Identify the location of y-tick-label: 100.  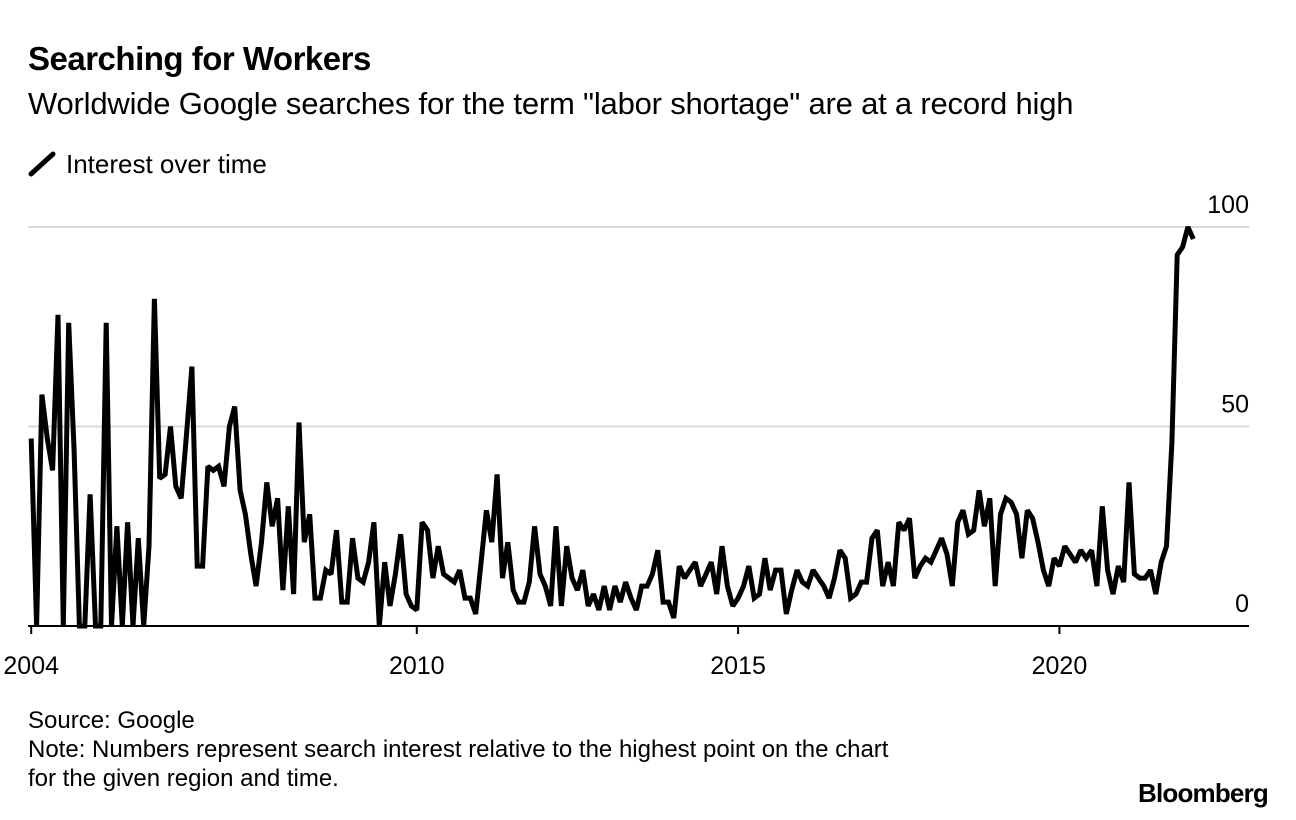
(1228, 205).